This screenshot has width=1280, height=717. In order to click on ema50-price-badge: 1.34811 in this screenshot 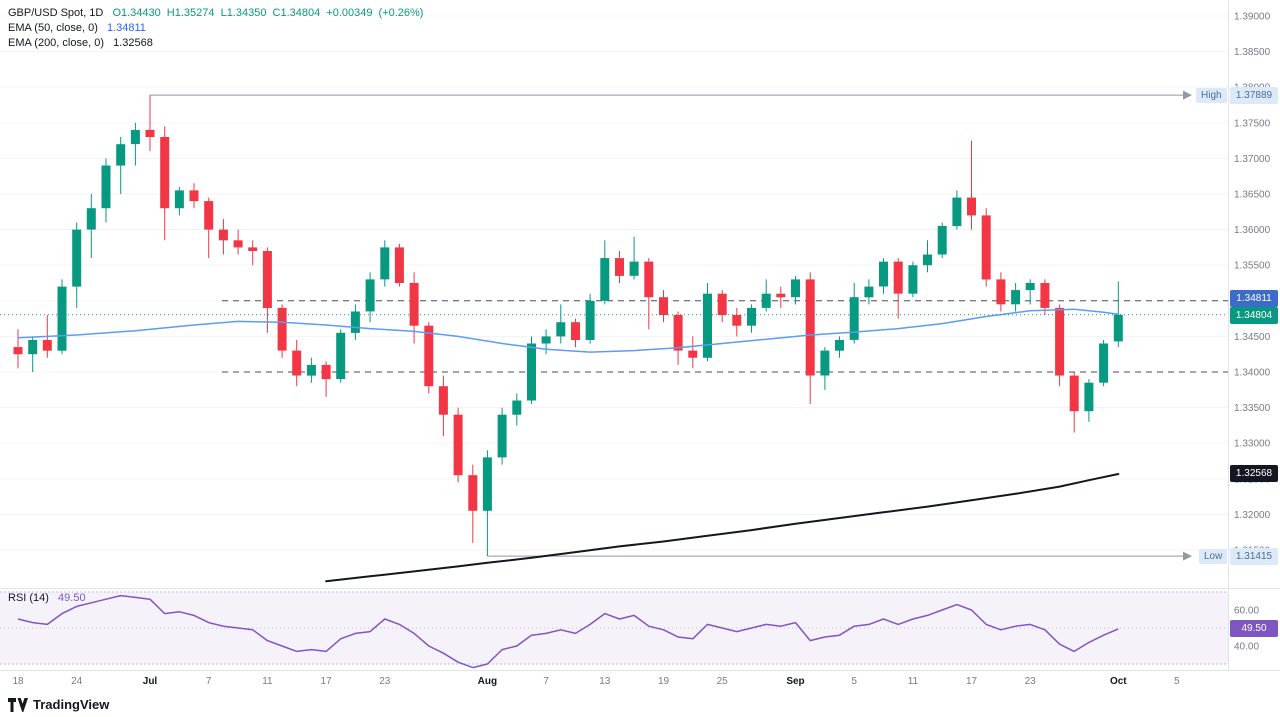, I will do `click(1254, 298)`.